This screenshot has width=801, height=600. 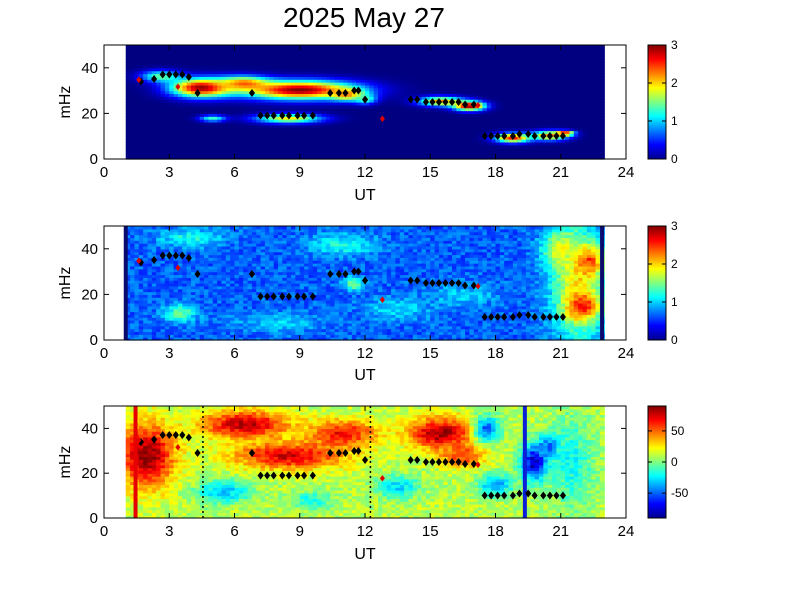 What do you see at coordinates (65, 102) in the screenshot?
I see `y-axis-label: mHz` at bounding box center [65, 102].